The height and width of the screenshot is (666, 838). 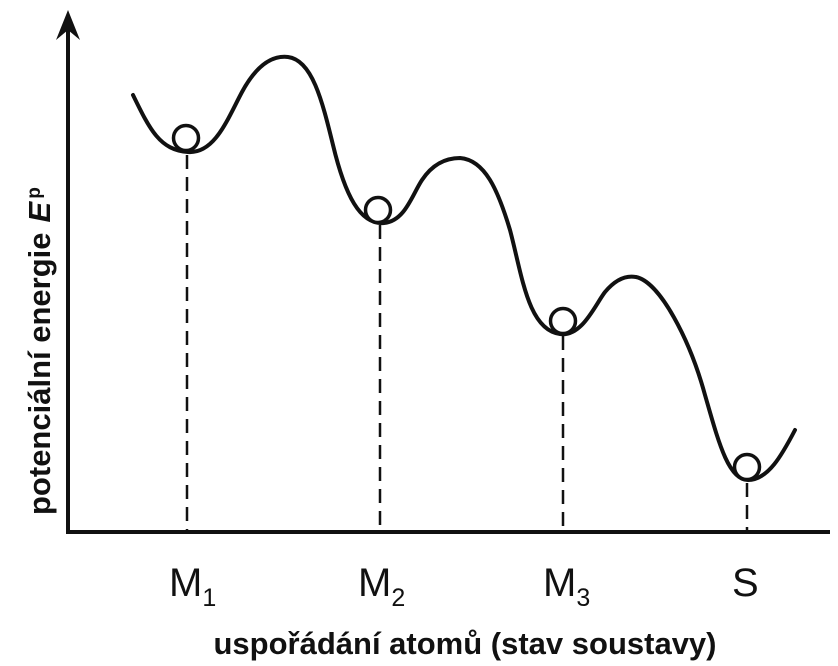 I want to click on state-label-m2: M2, so click(x=381, y=586).